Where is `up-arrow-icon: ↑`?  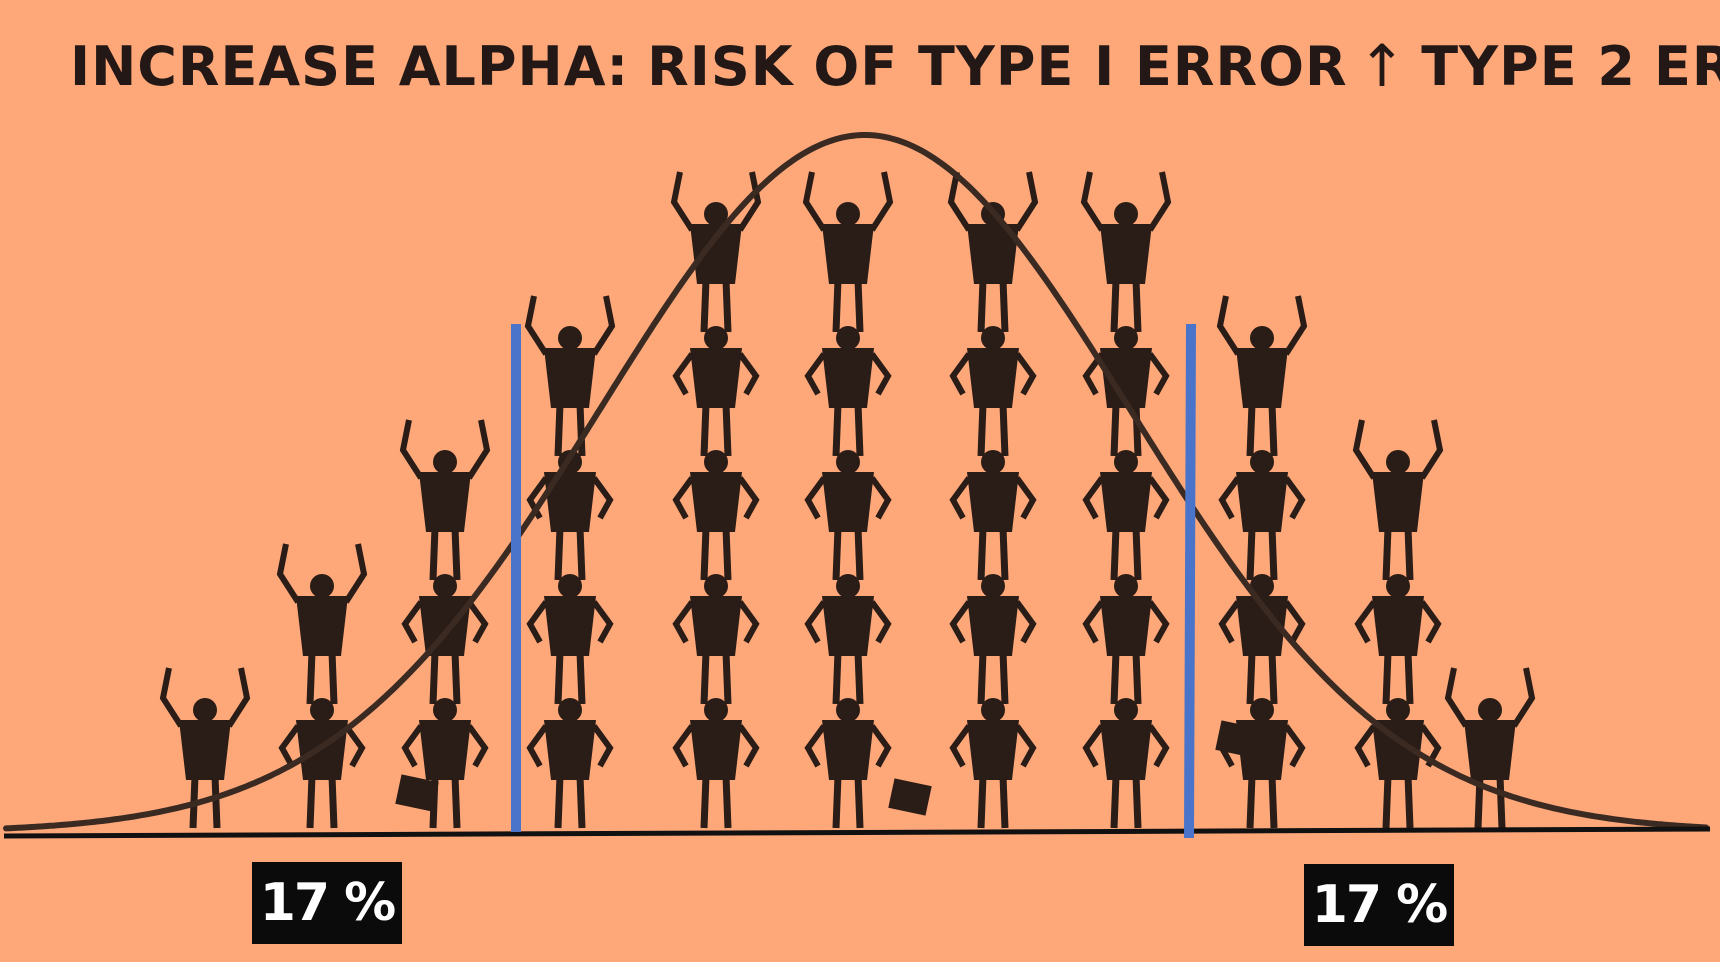 up-arrow-icon: ↑ is located at coordinates (1382, 66).